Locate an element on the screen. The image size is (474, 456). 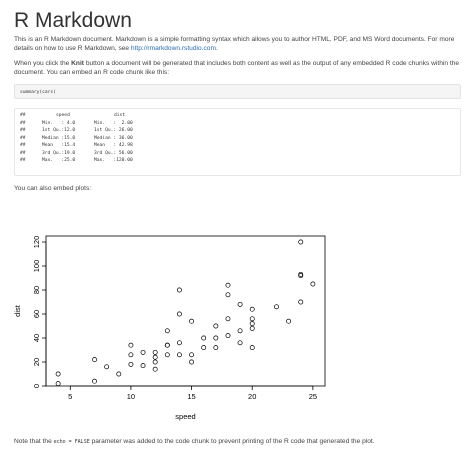
rmarkdown-link: http://rmarkdown.rstudio.com is located at coordinates (173, 49).